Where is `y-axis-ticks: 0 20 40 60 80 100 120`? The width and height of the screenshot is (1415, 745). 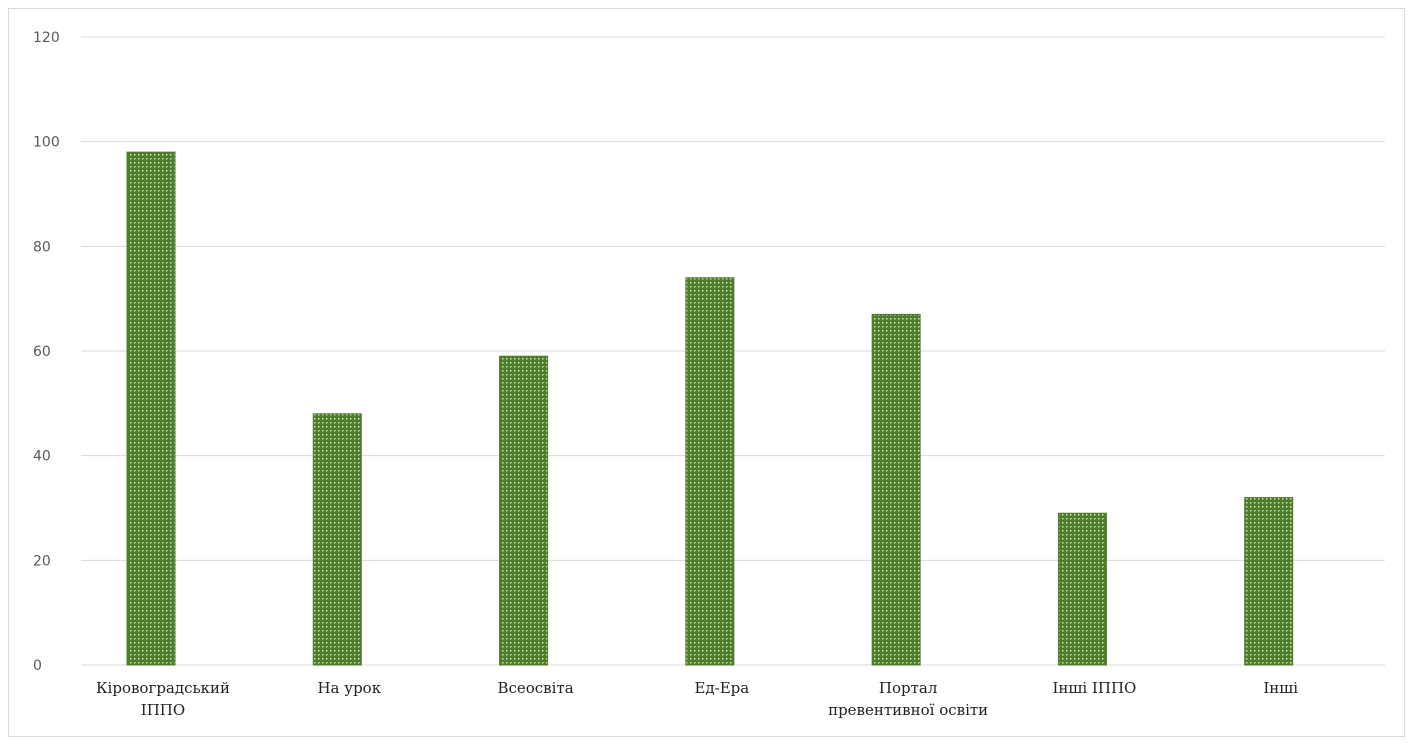
y-axis-ticks: 0 20 40 60 80 100 120 is located at coordinates (46, 352).